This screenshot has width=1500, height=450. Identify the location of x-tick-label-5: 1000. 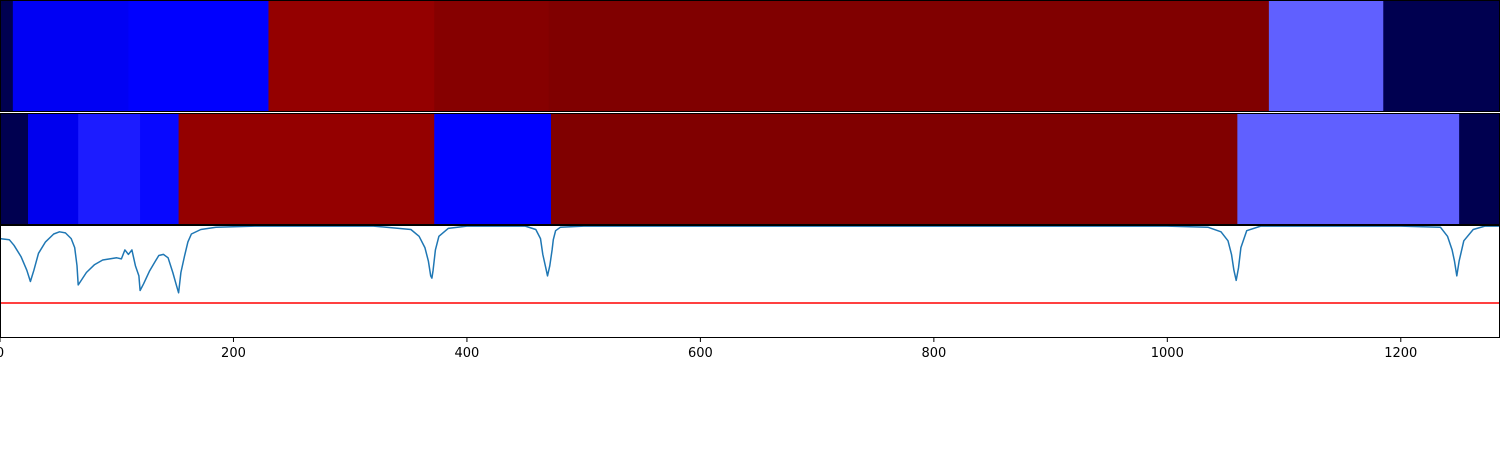
(1167, 353).